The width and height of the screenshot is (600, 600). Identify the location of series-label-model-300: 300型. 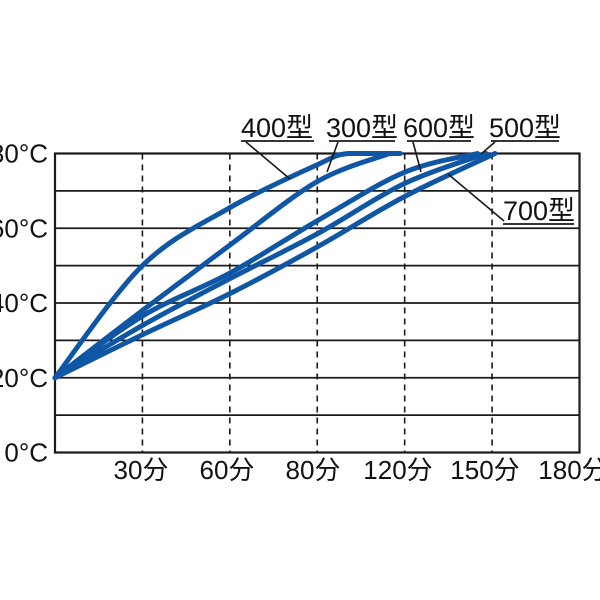
(362, 128).